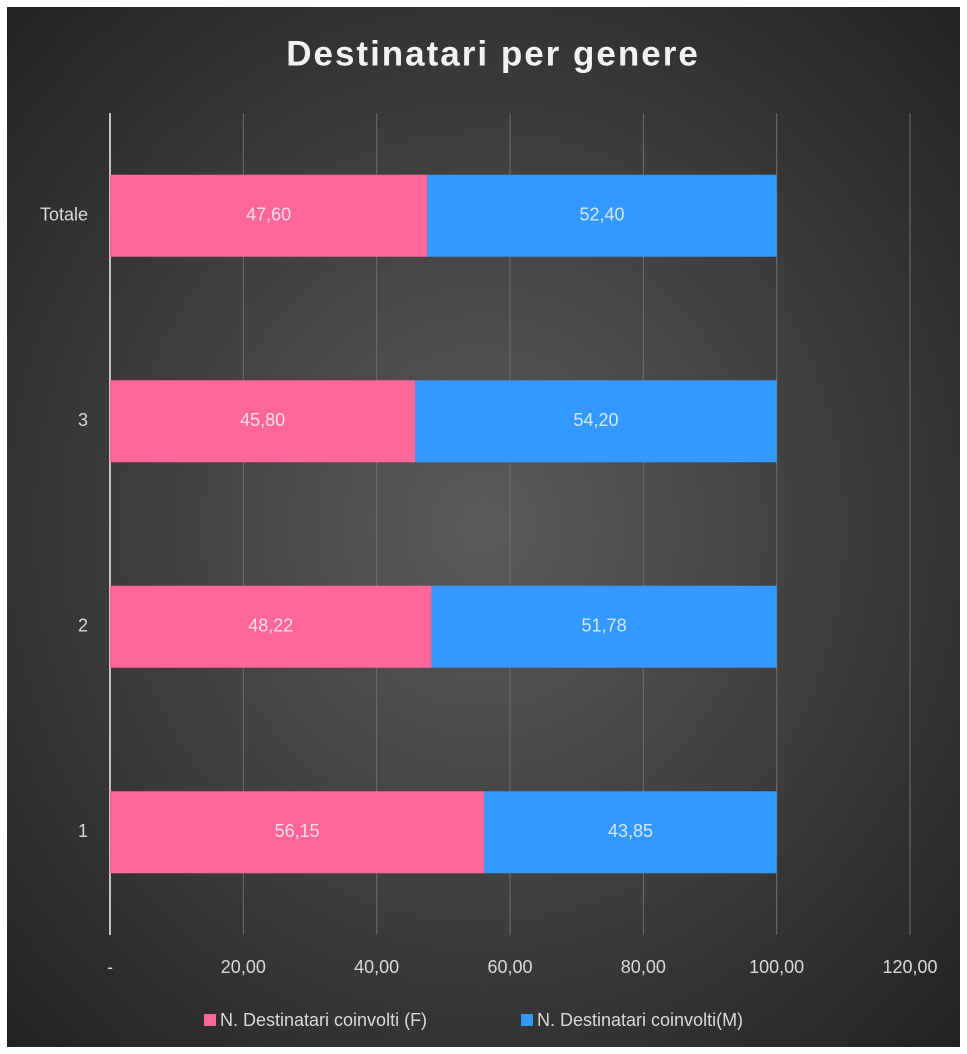 This screenshot has width=967, height=1054. I want to click on chart-title: Destinatari per genere, so click(493, 53).